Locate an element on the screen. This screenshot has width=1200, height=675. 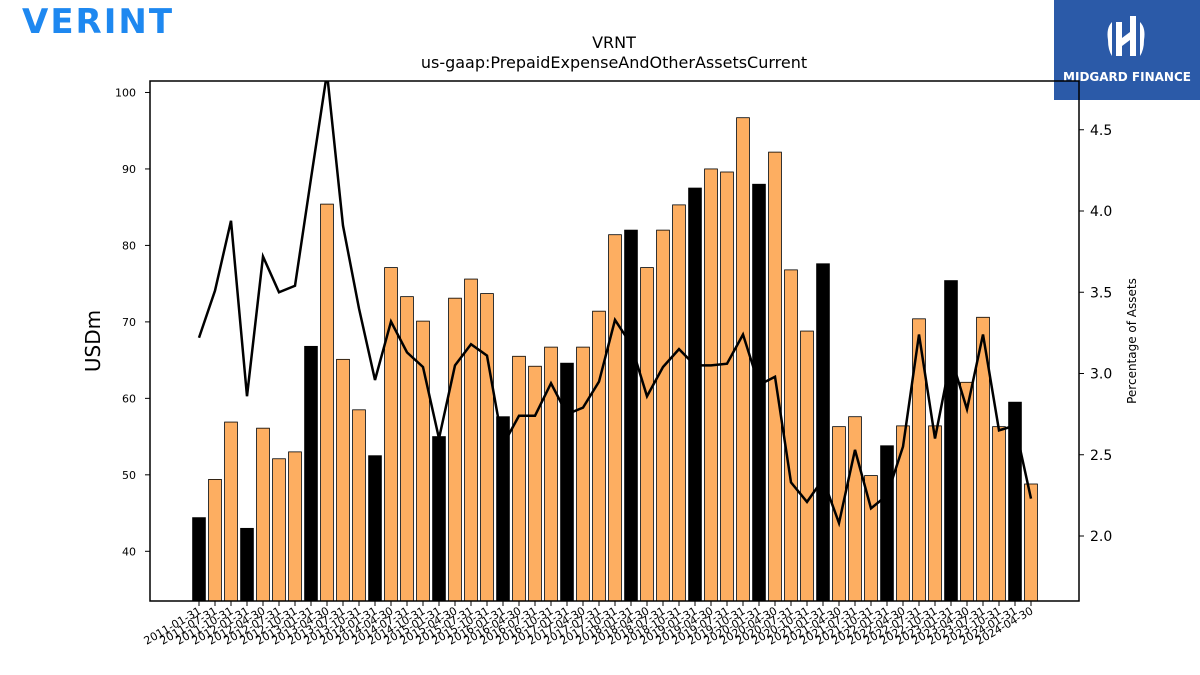
y-axis-label: USDm is located at coordinates (93, 341).